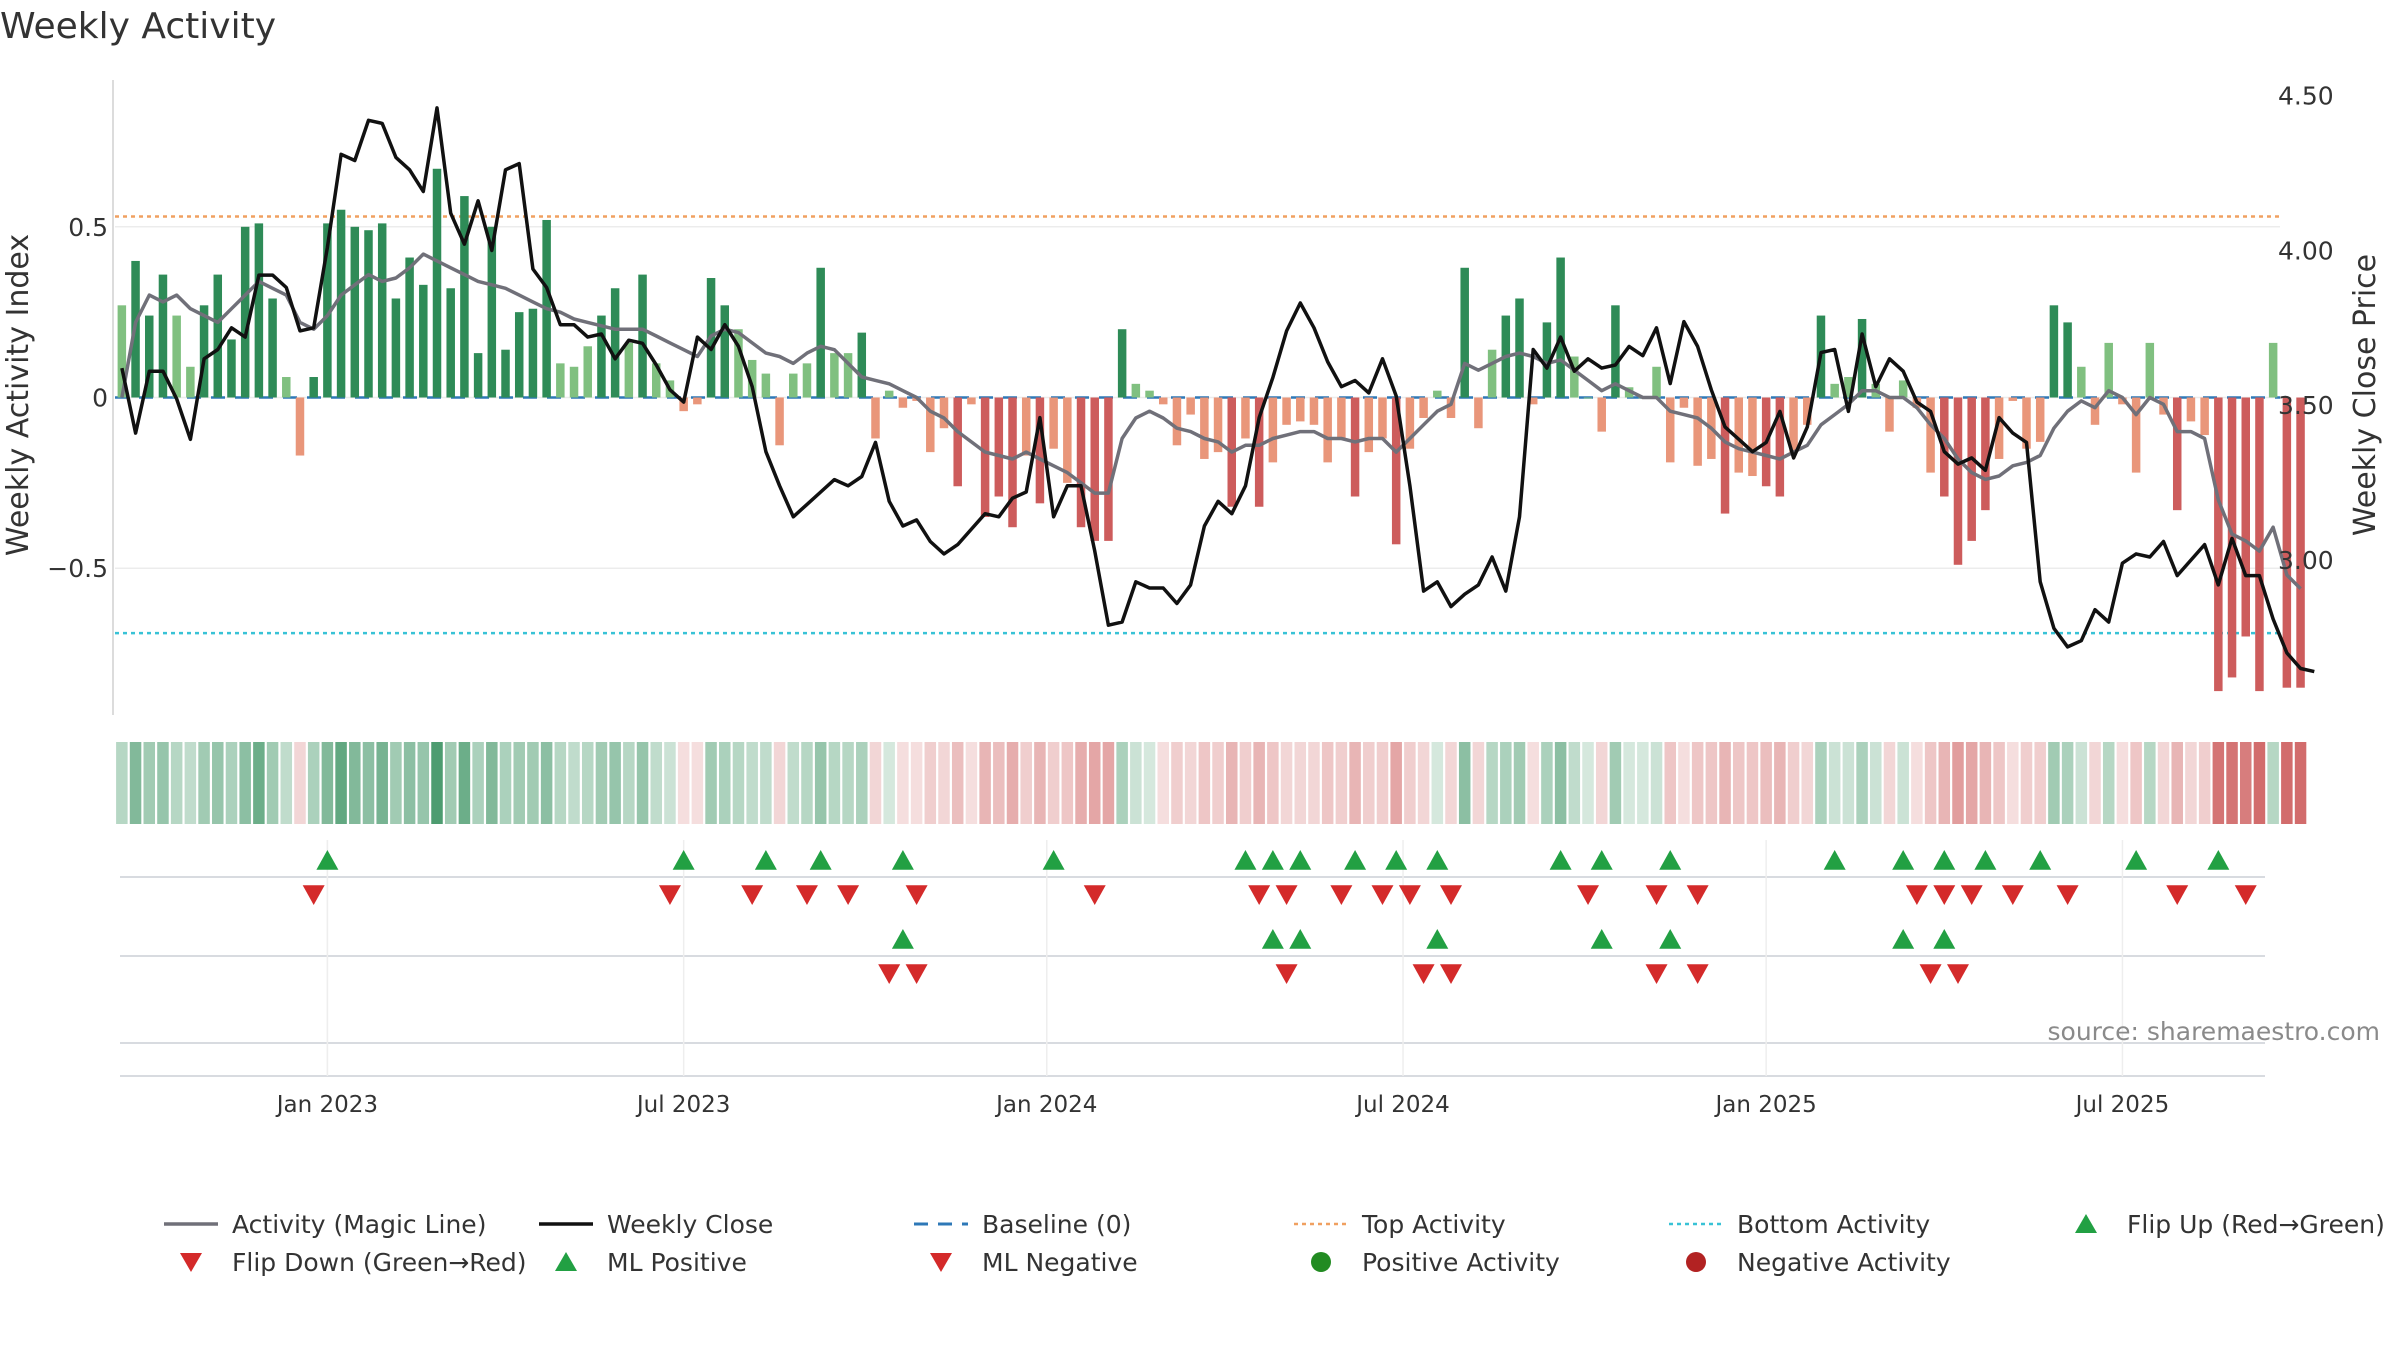 The height and width of the screenshot is (1350, 2400). I want to click on ml-negative-marker, so click(889, 974).